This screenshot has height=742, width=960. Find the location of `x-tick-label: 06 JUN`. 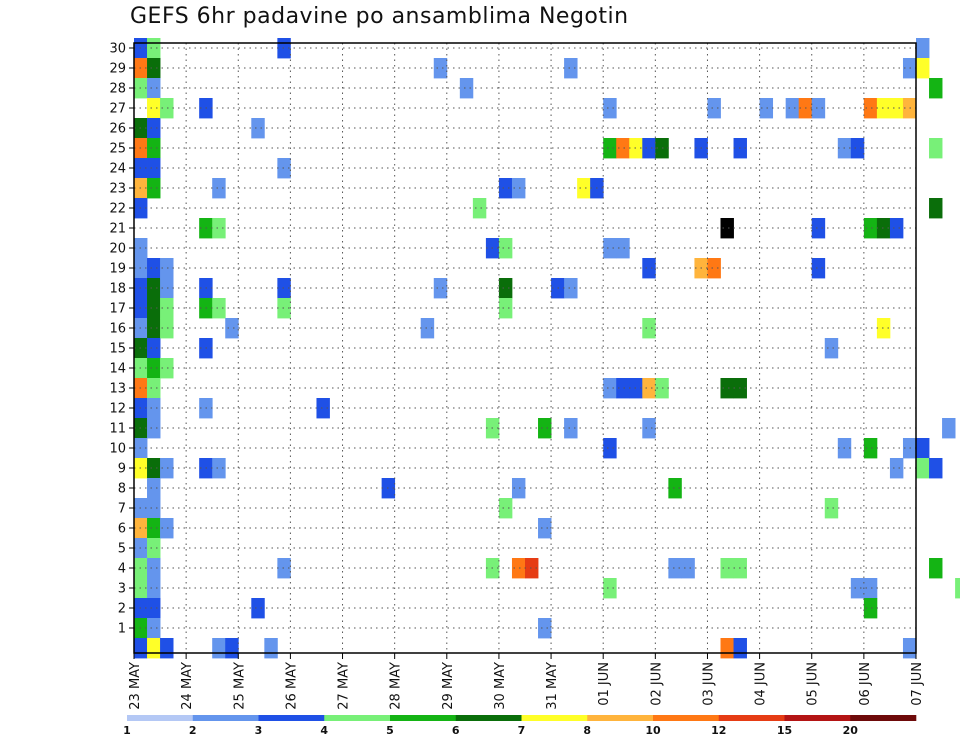

x-tick-label: 06 JUN is located at coordinates (865, 684).